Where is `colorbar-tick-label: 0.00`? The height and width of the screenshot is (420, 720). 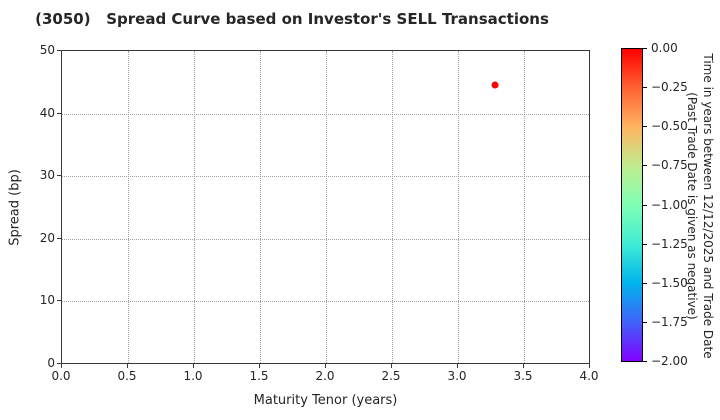 colorbar-tick-label: 0.00 is located at coordinates (664, 48).